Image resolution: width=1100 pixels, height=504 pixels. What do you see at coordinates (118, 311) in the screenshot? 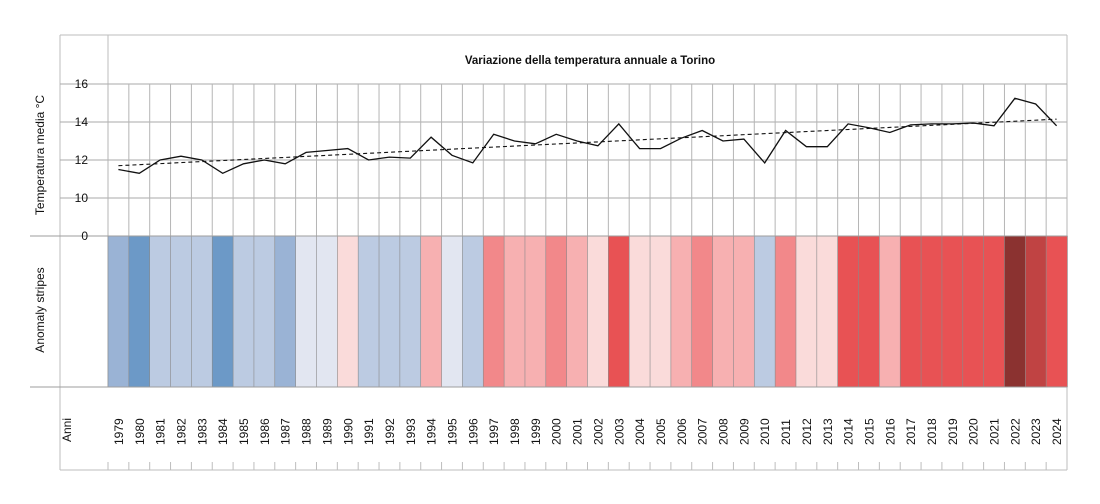
I see `anomaly-stripe-1979` at bounding box center [118, 311].